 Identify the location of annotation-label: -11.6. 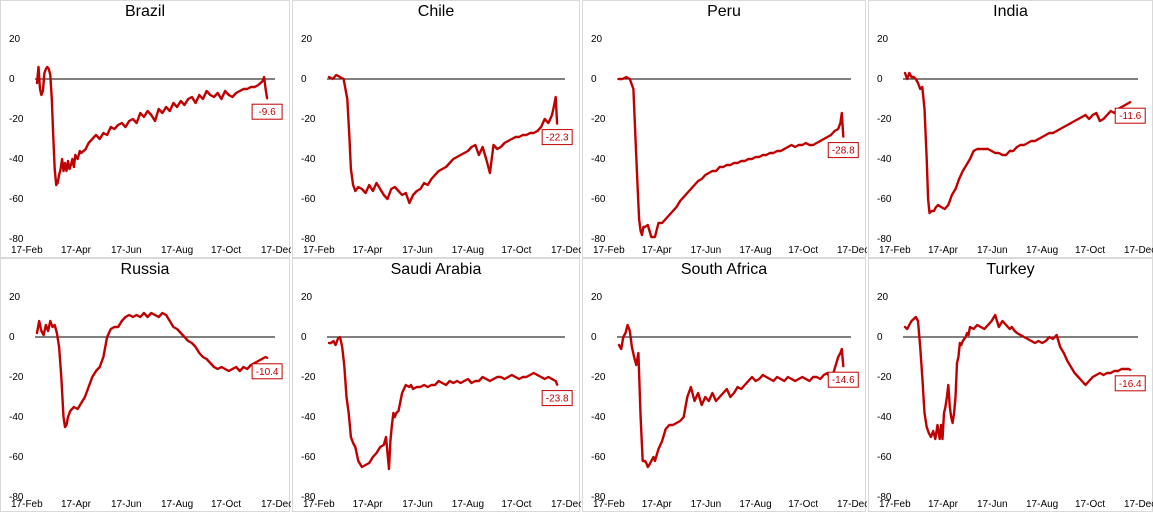
(1130, 116).